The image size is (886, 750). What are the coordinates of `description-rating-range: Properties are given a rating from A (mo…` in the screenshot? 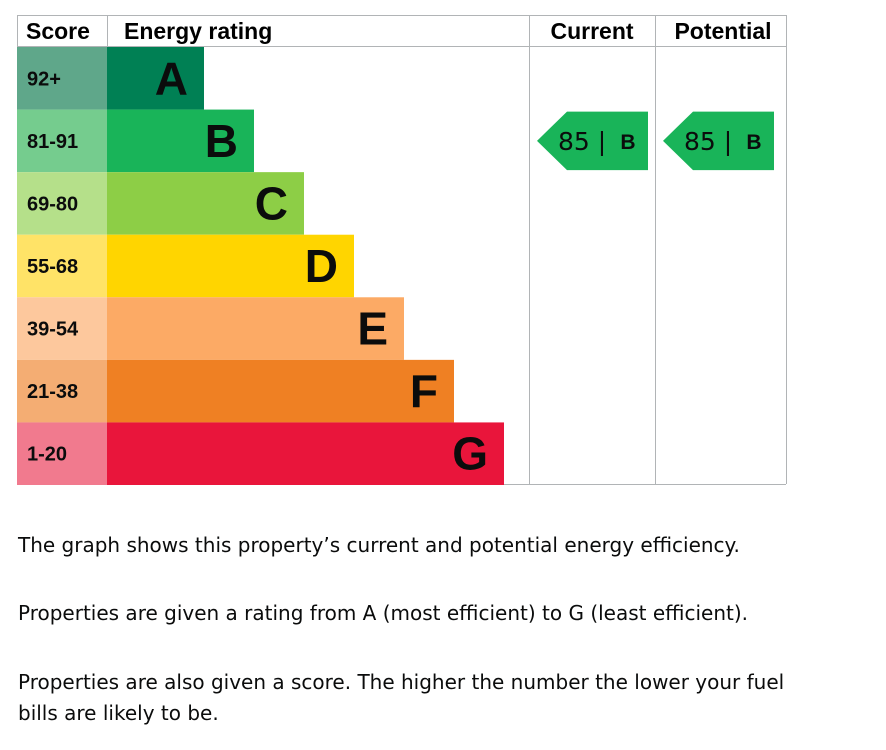 It's located at (383, 613).